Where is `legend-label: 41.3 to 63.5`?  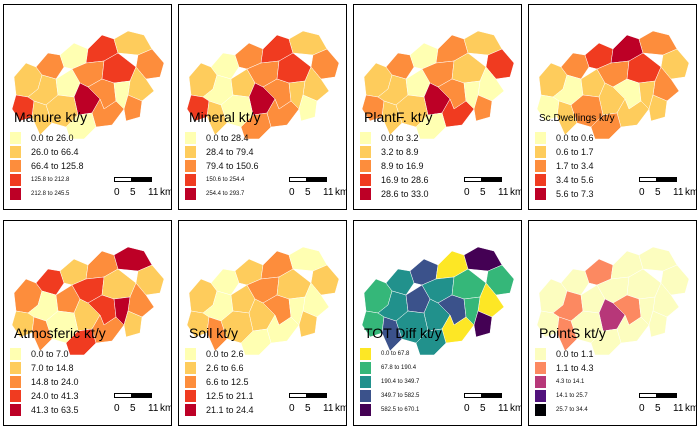 legend-label: 41.3 to 63.5 is located at coordinates (55, 410).